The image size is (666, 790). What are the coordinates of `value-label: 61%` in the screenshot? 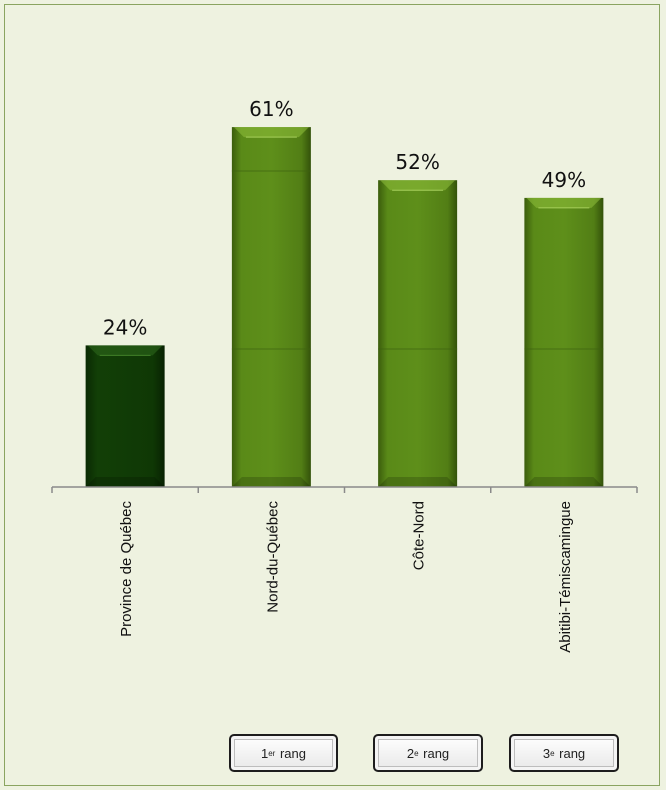 It's located at (271, 109).